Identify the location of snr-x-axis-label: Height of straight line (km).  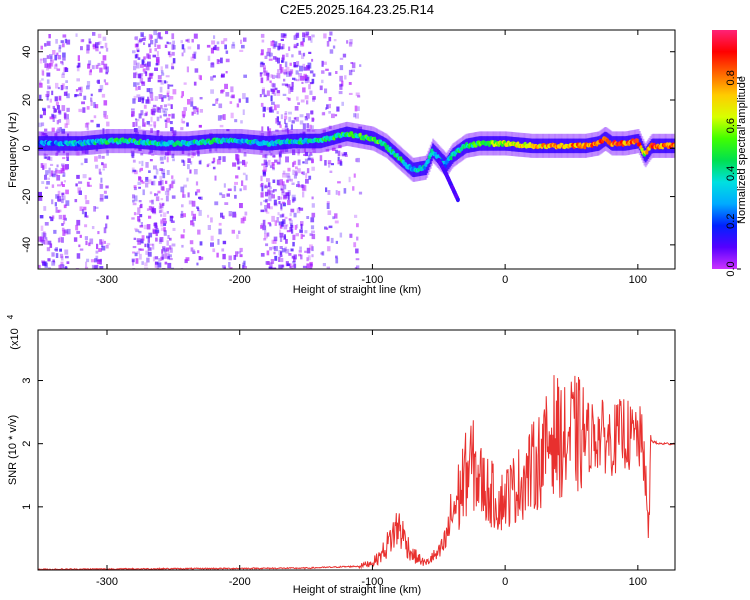
(357, 590).